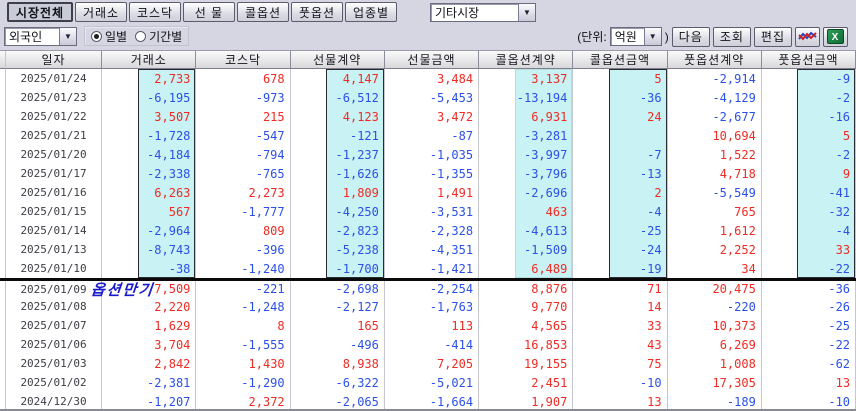  What do you see at coordinates (243, 60) in the screenshot?
I see `column-header-2: 코스닥` at bounding box center [243, 60].